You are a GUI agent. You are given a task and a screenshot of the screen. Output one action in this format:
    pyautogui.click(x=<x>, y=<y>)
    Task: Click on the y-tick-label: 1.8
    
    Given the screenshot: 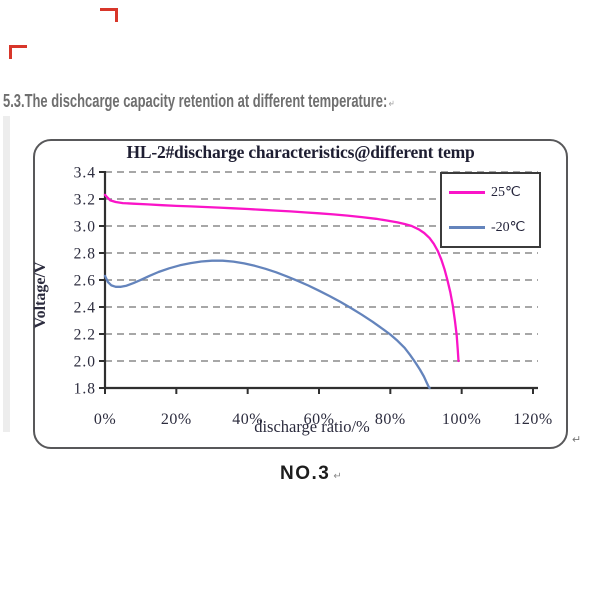 What is the action you would take?
    pyautogui.click(x=85, y=389)
    